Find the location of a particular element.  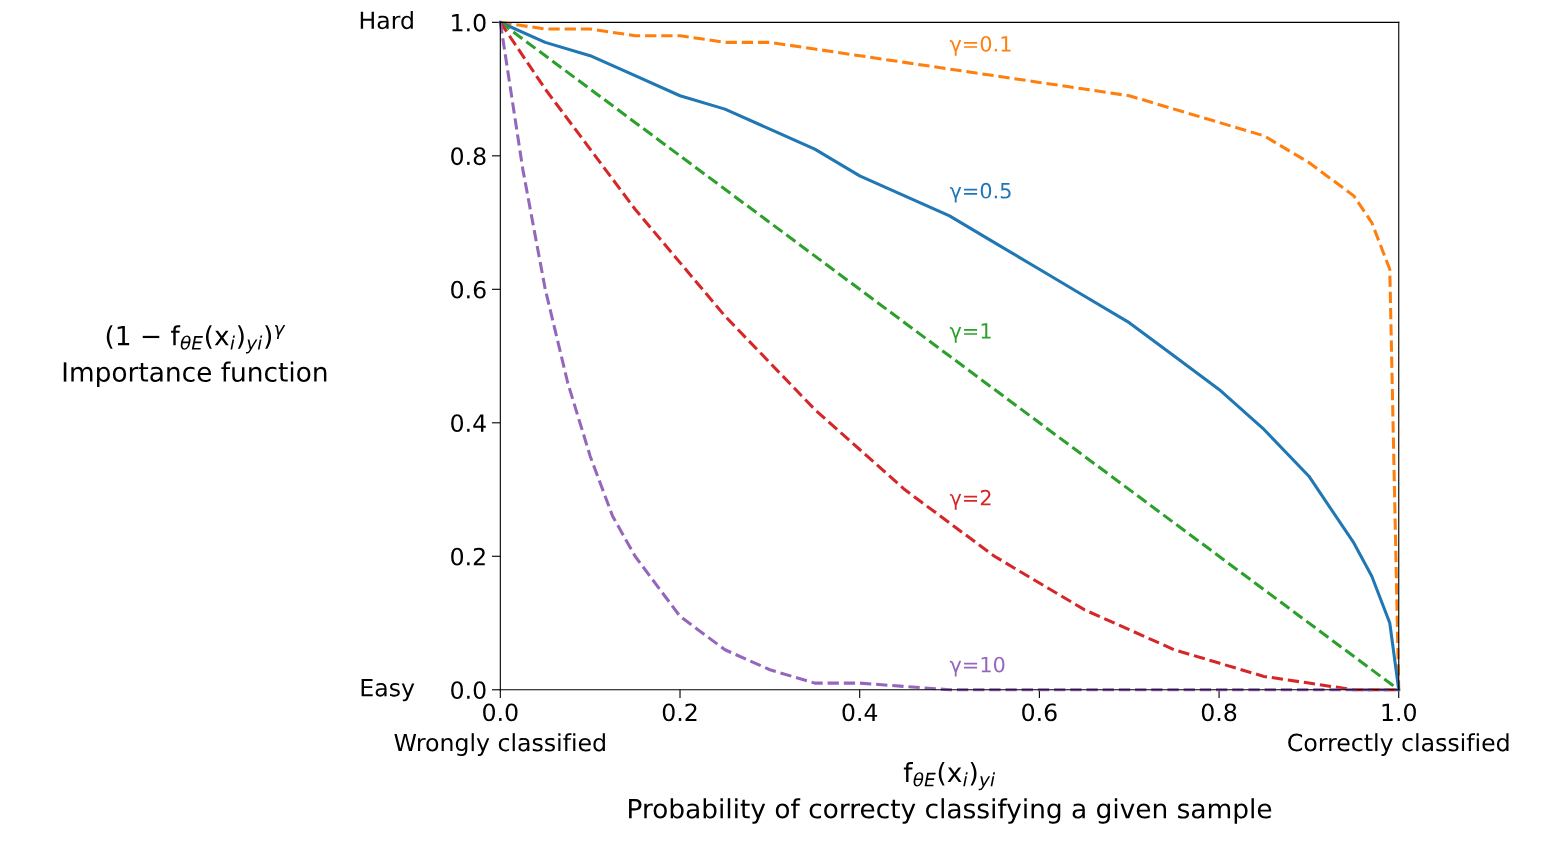

text: Hard is located at coordinates (386, 20).